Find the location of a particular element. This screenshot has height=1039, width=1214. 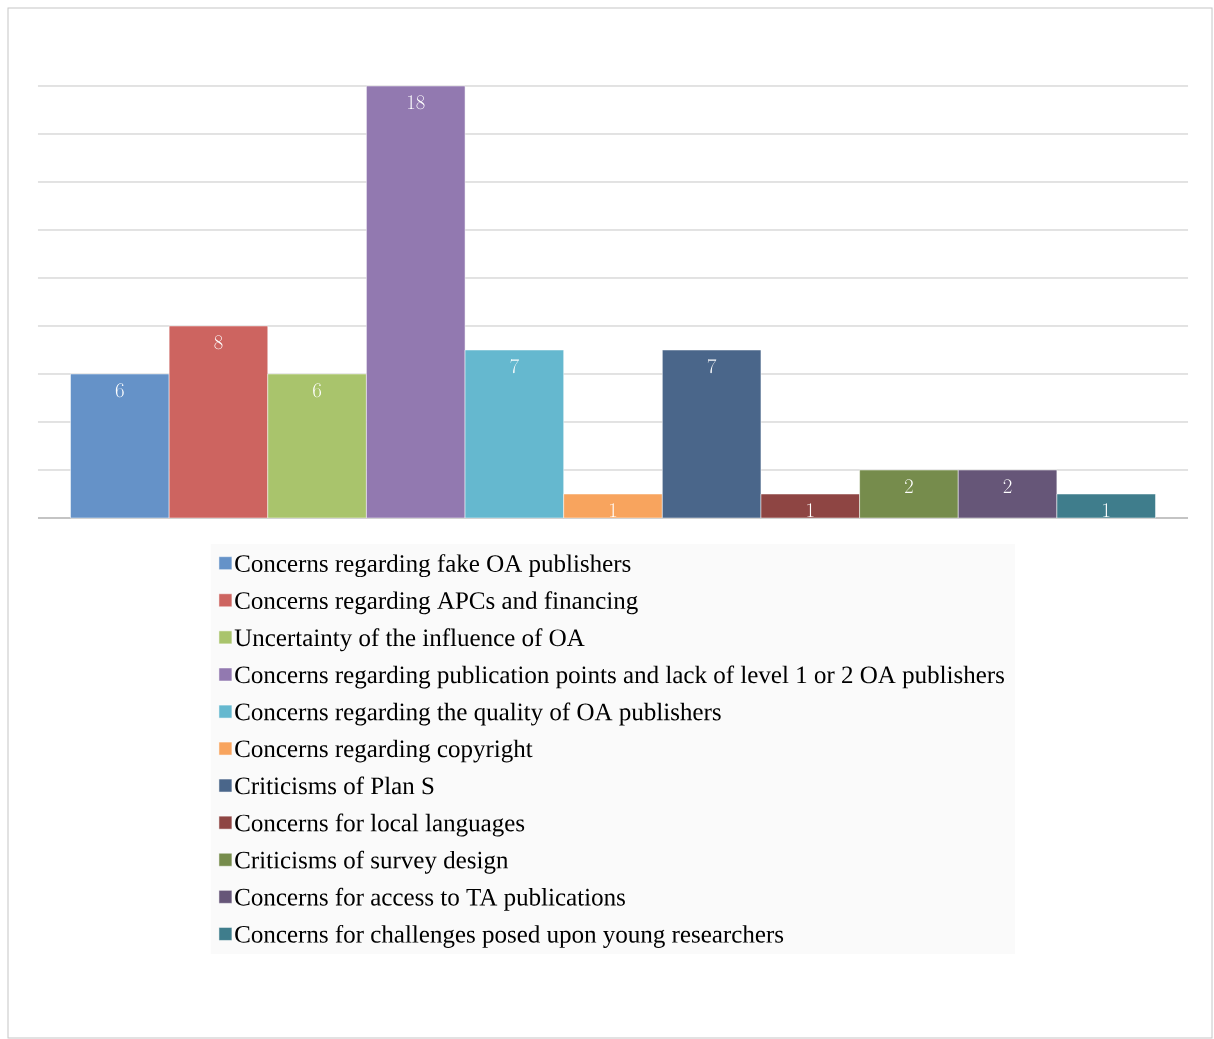

legend-label: Concerns regarding fake OA publishers is located at coordinates (433, 566).